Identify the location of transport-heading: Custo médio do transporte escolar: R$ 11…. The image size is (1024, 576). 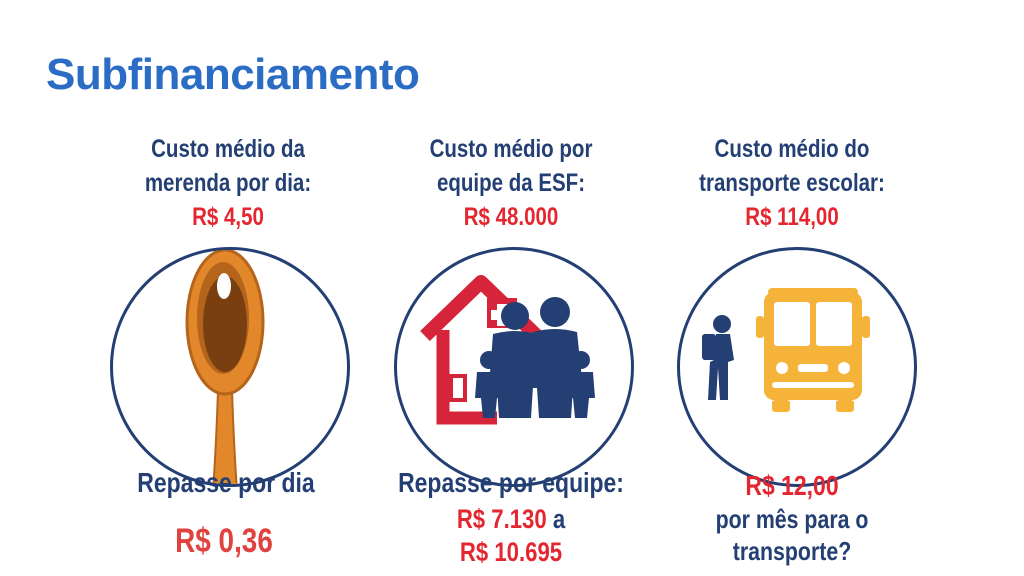
(792, 183).